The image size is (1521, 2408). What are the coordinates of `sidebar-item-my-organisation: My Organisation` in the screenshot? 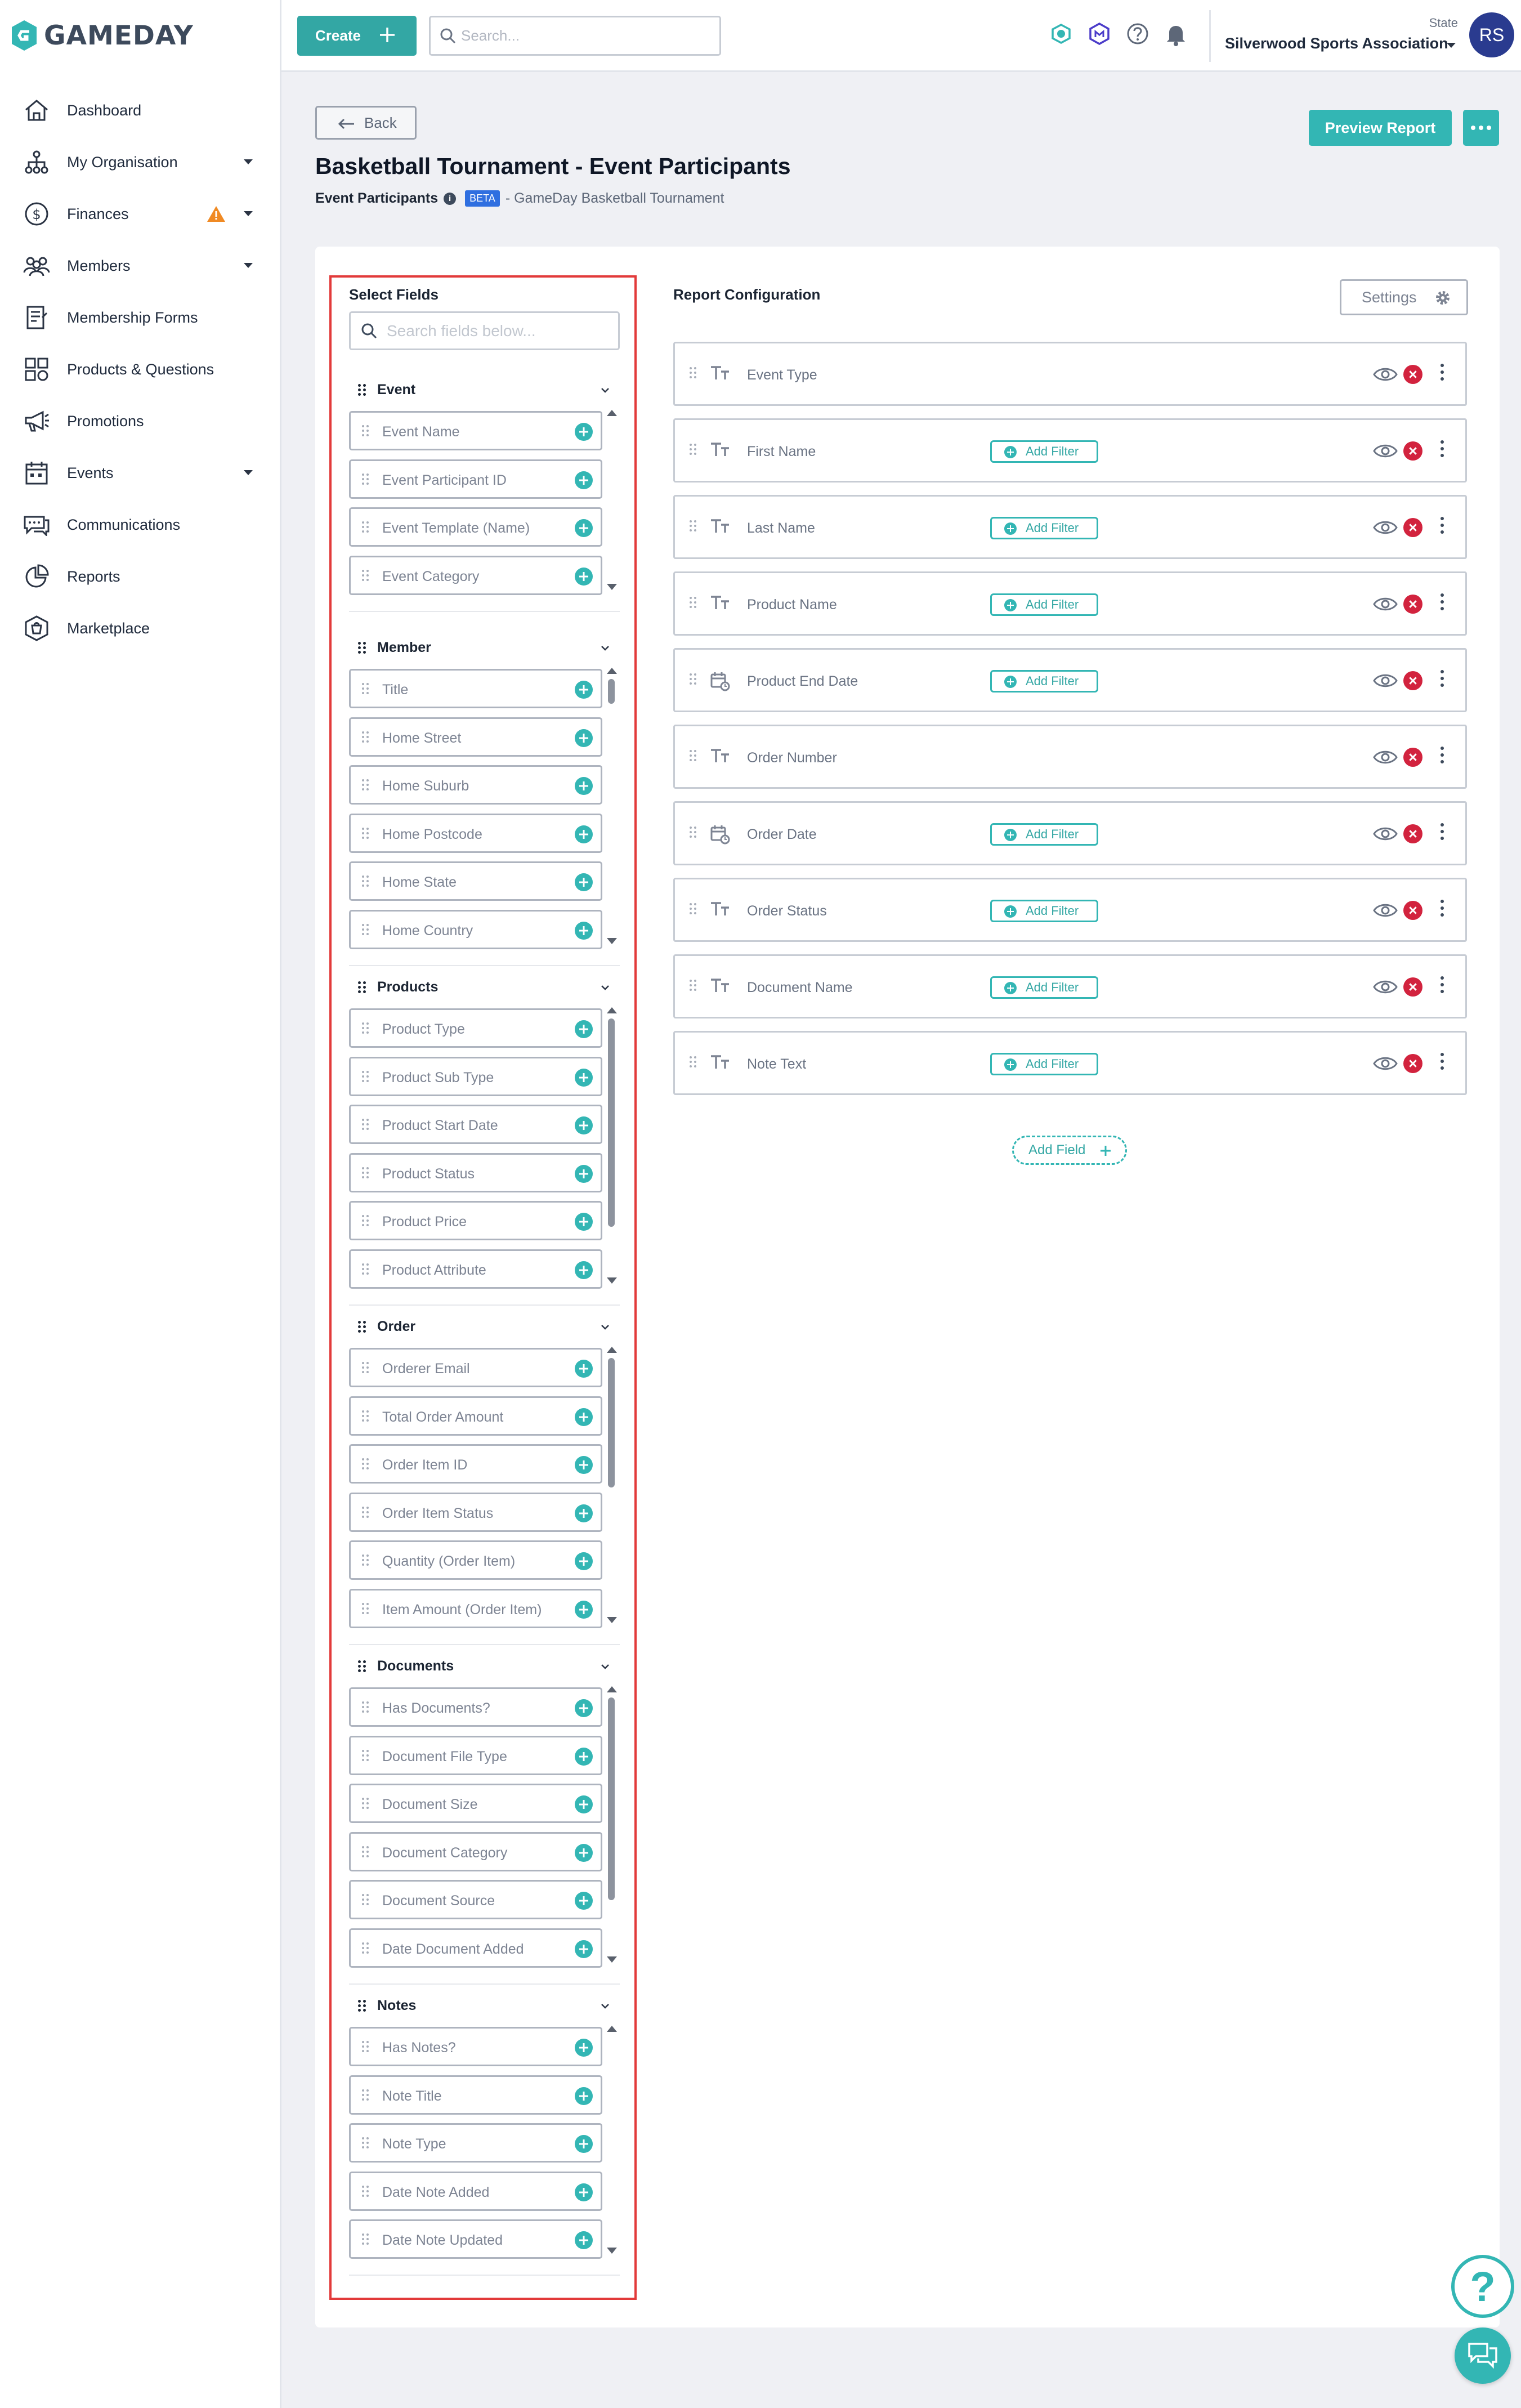 It's located at (140, 162).